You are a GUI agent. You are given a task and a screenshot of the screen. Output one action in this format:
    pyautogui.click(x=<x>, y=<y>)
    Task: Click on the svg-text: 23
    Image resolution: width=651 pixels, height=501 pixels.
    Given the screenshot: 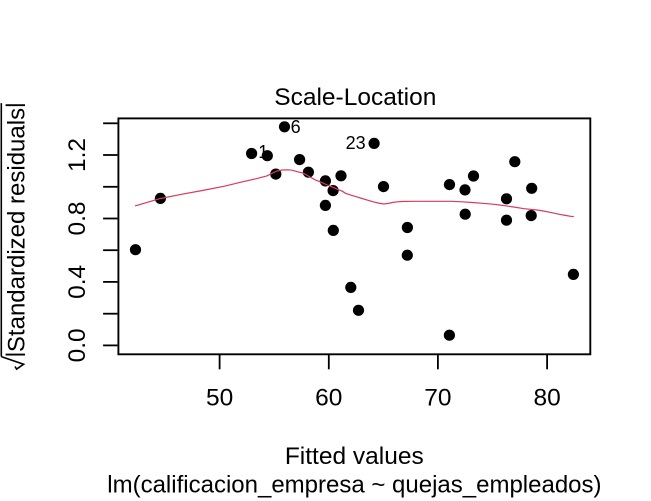 What is the action you would take?
    pyautogui.click(x=356, y=143)
    